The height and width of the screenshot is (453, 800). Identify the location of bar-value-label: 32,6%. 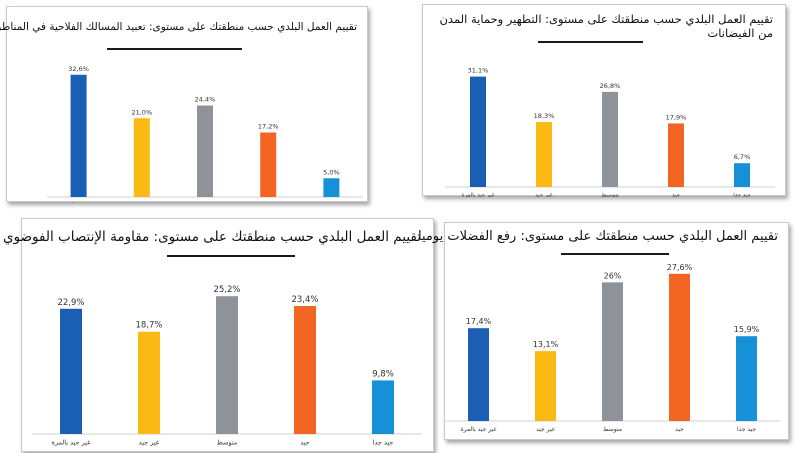
(78, 69).